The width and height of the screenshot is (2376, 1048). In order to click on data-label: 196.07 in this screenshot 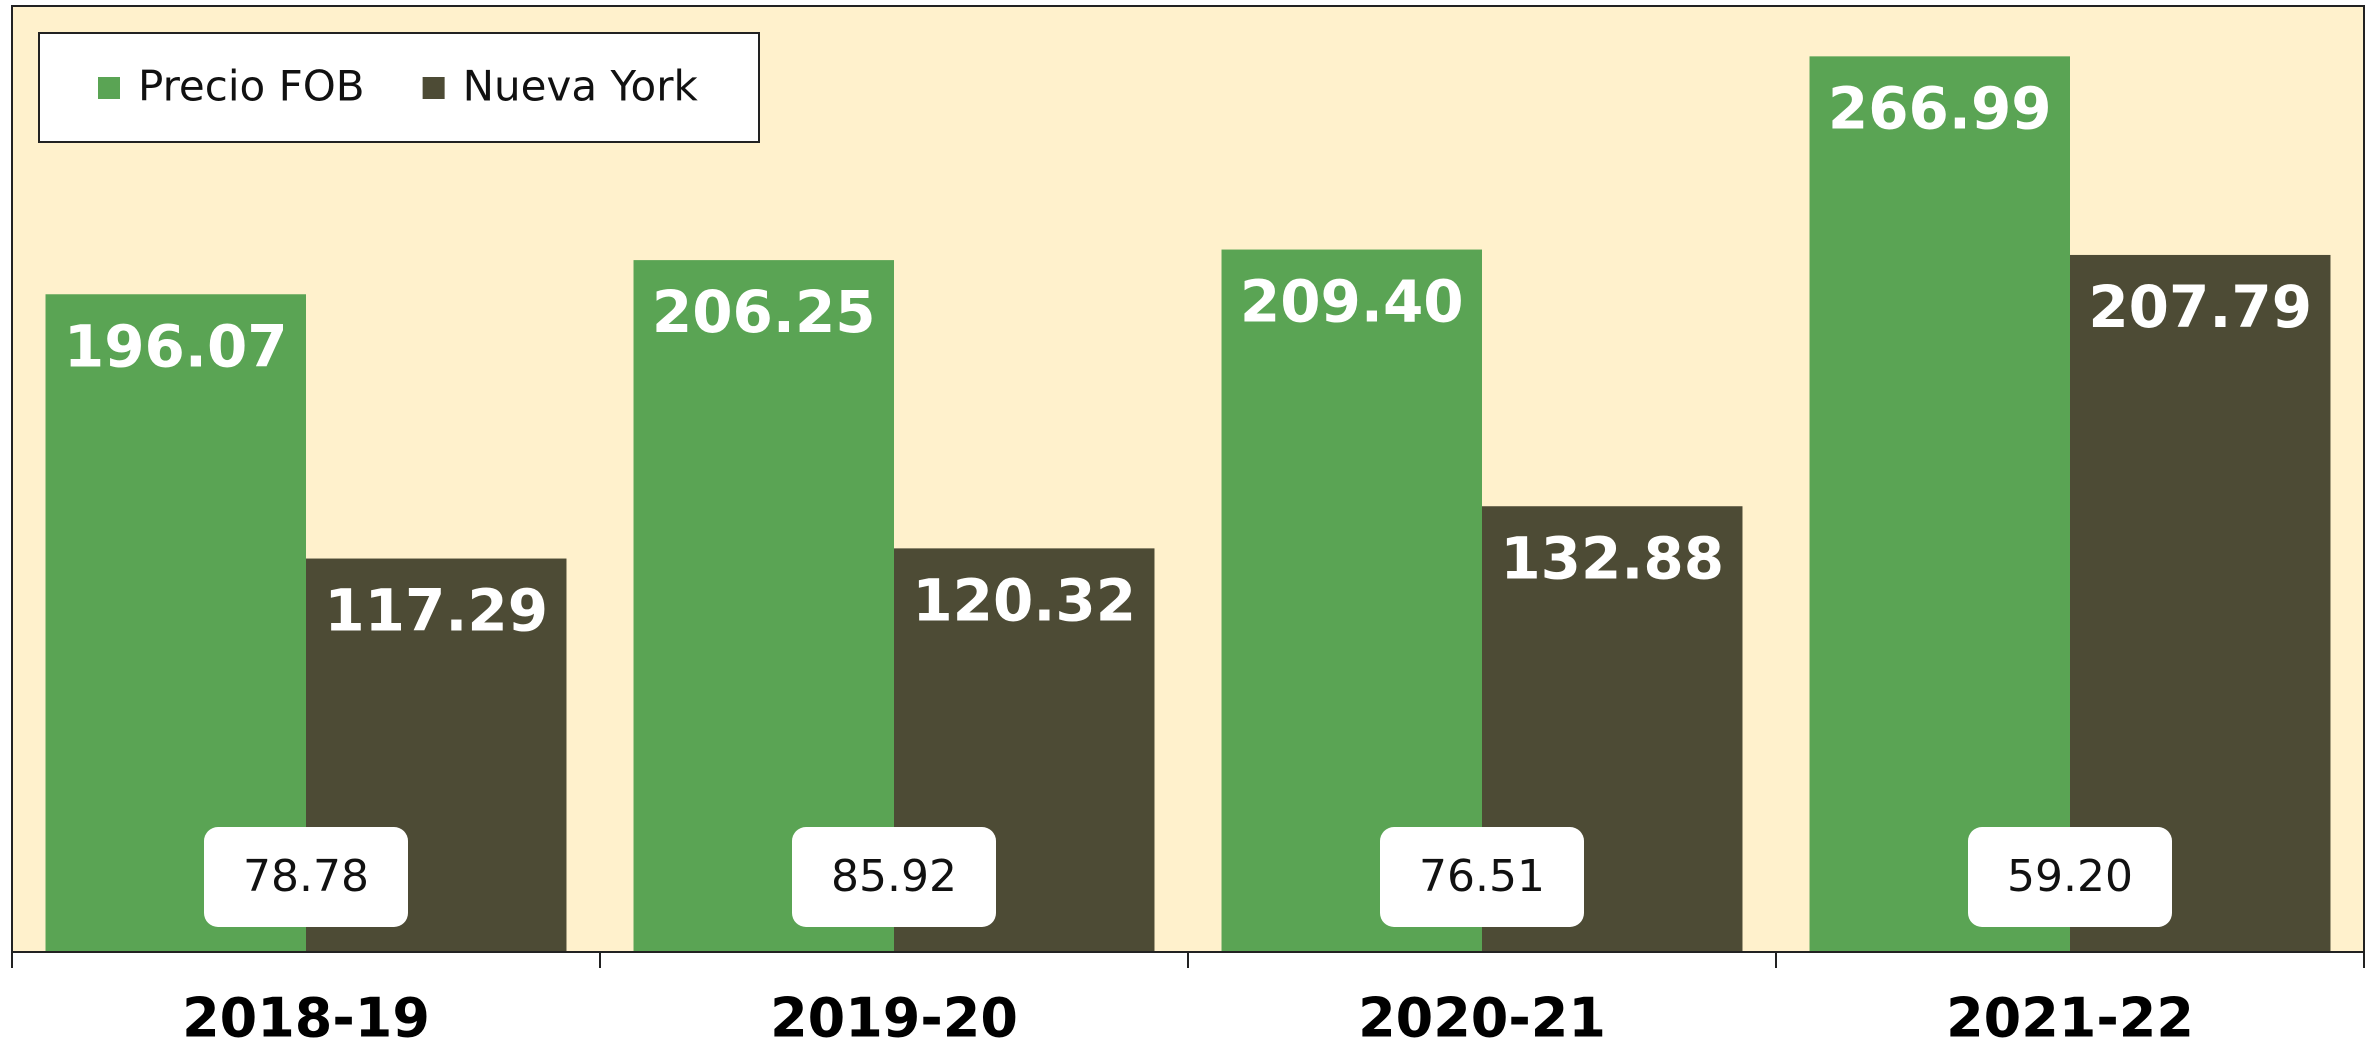, I will do `click(176, 346)`.